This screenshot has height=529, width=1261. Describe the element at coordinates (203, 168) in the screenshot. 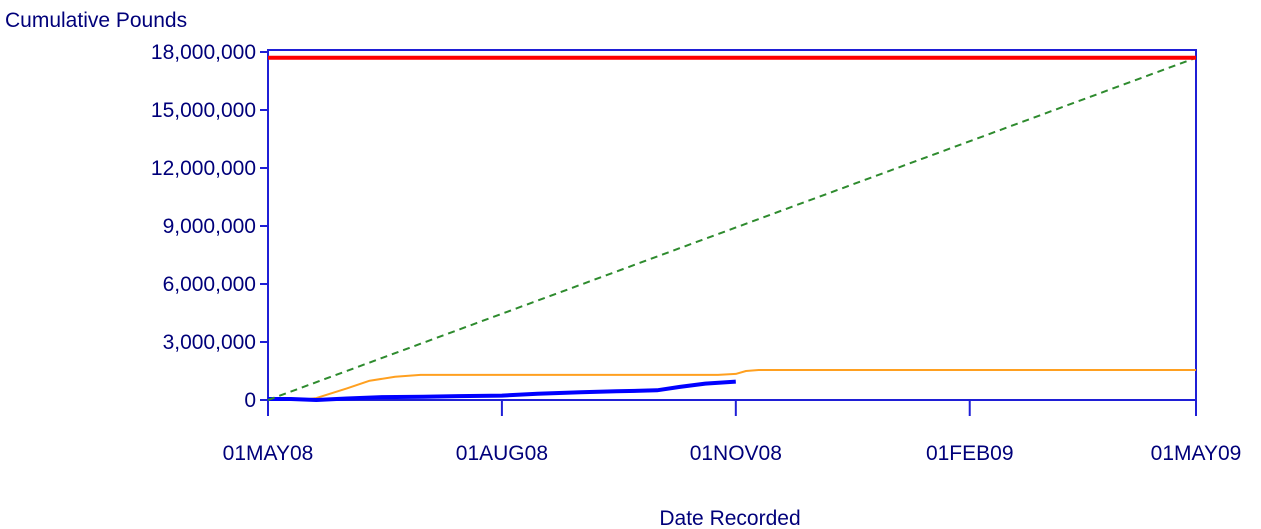

I see `y-tick-label: 12,000,000` at that location.